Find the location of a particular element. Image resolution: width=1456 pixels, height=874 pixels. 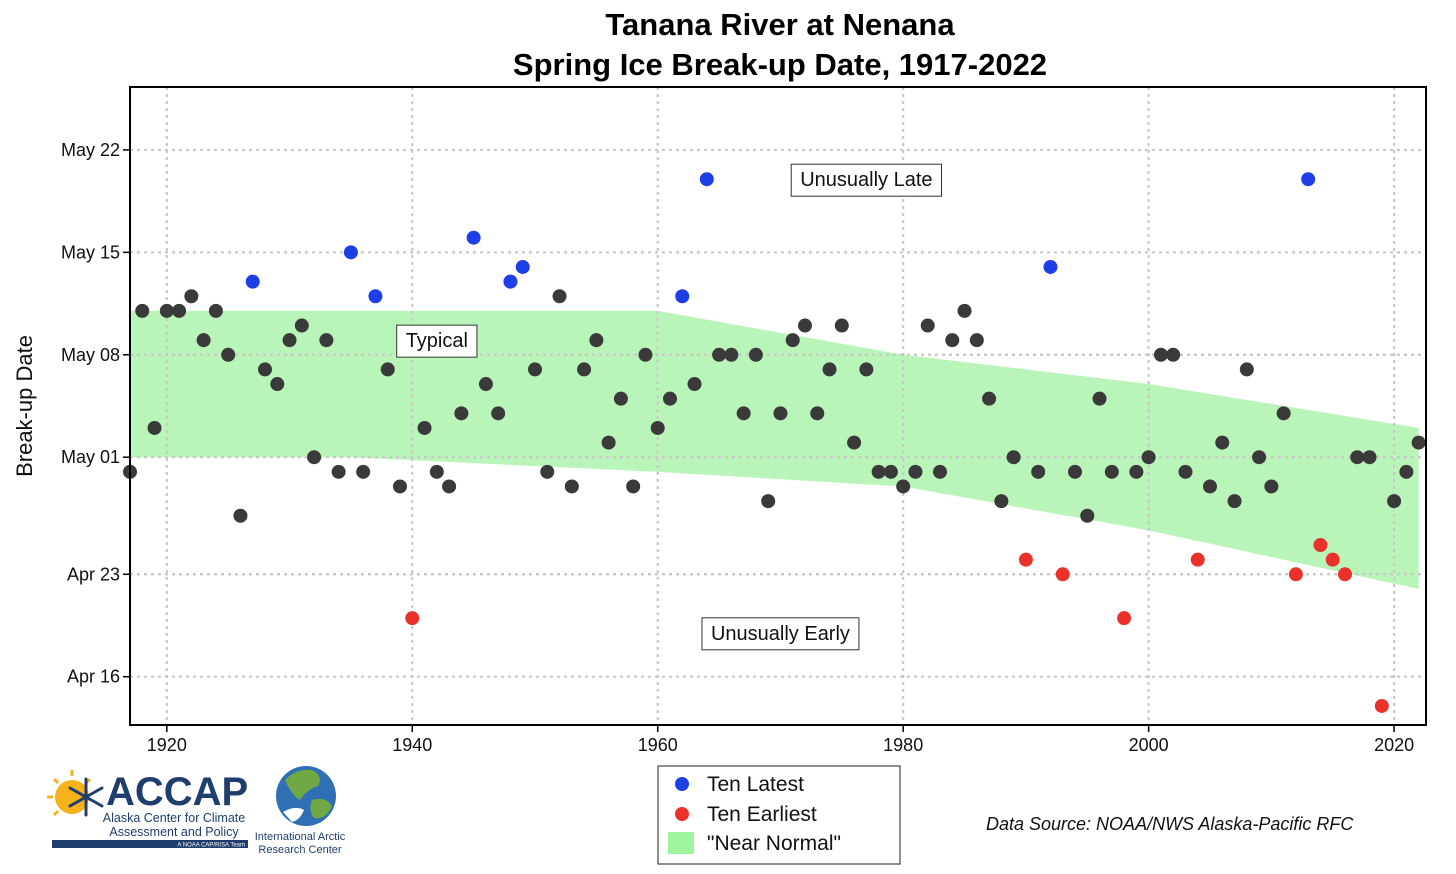

point-ten-latest-1935 is located at coordinates (350, 252).